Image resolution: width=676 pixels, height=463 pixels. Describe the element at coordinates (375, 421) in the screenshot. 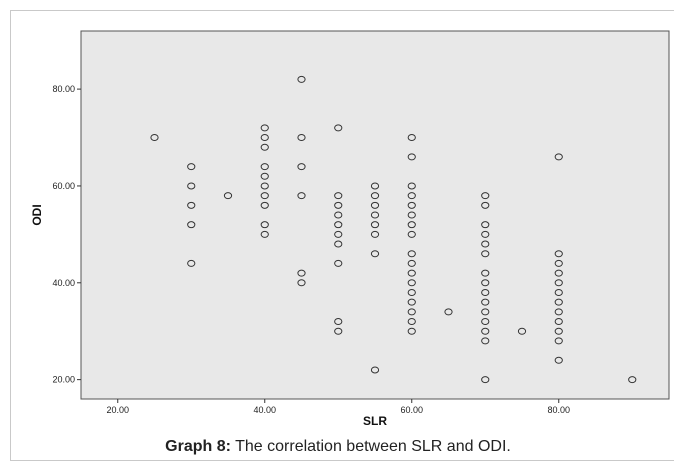

I see `x-axis-title: SLR` at that location.